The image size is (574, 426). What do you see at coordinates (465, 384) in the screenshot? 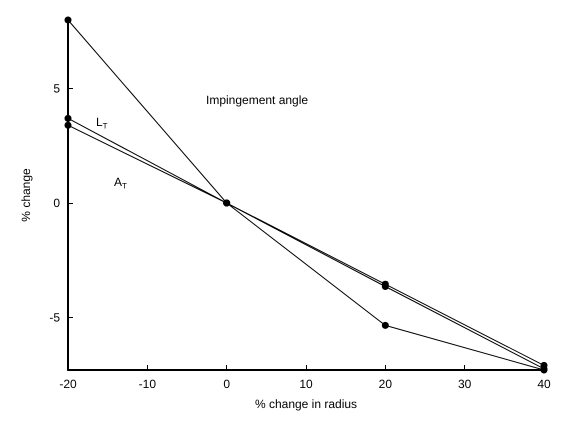
I see `x-tick-label: 30` at bounding box center [465, 384].